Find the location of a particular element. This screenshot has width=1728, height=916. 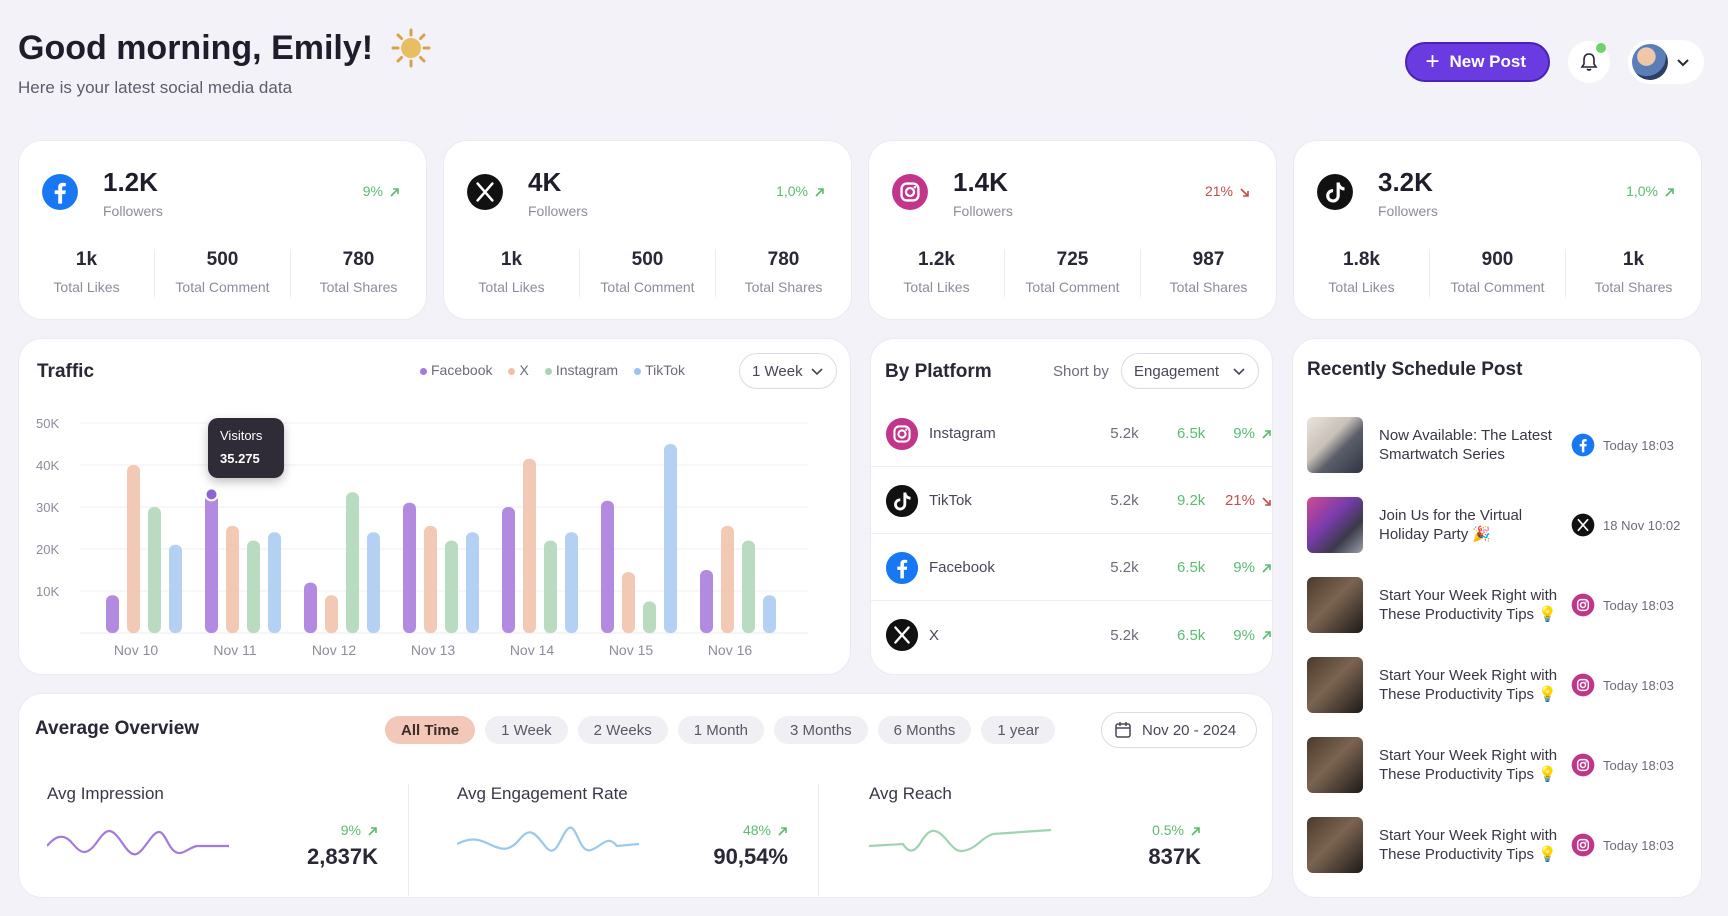

followers-change: 1,0% is located at coordinates (800, 191).